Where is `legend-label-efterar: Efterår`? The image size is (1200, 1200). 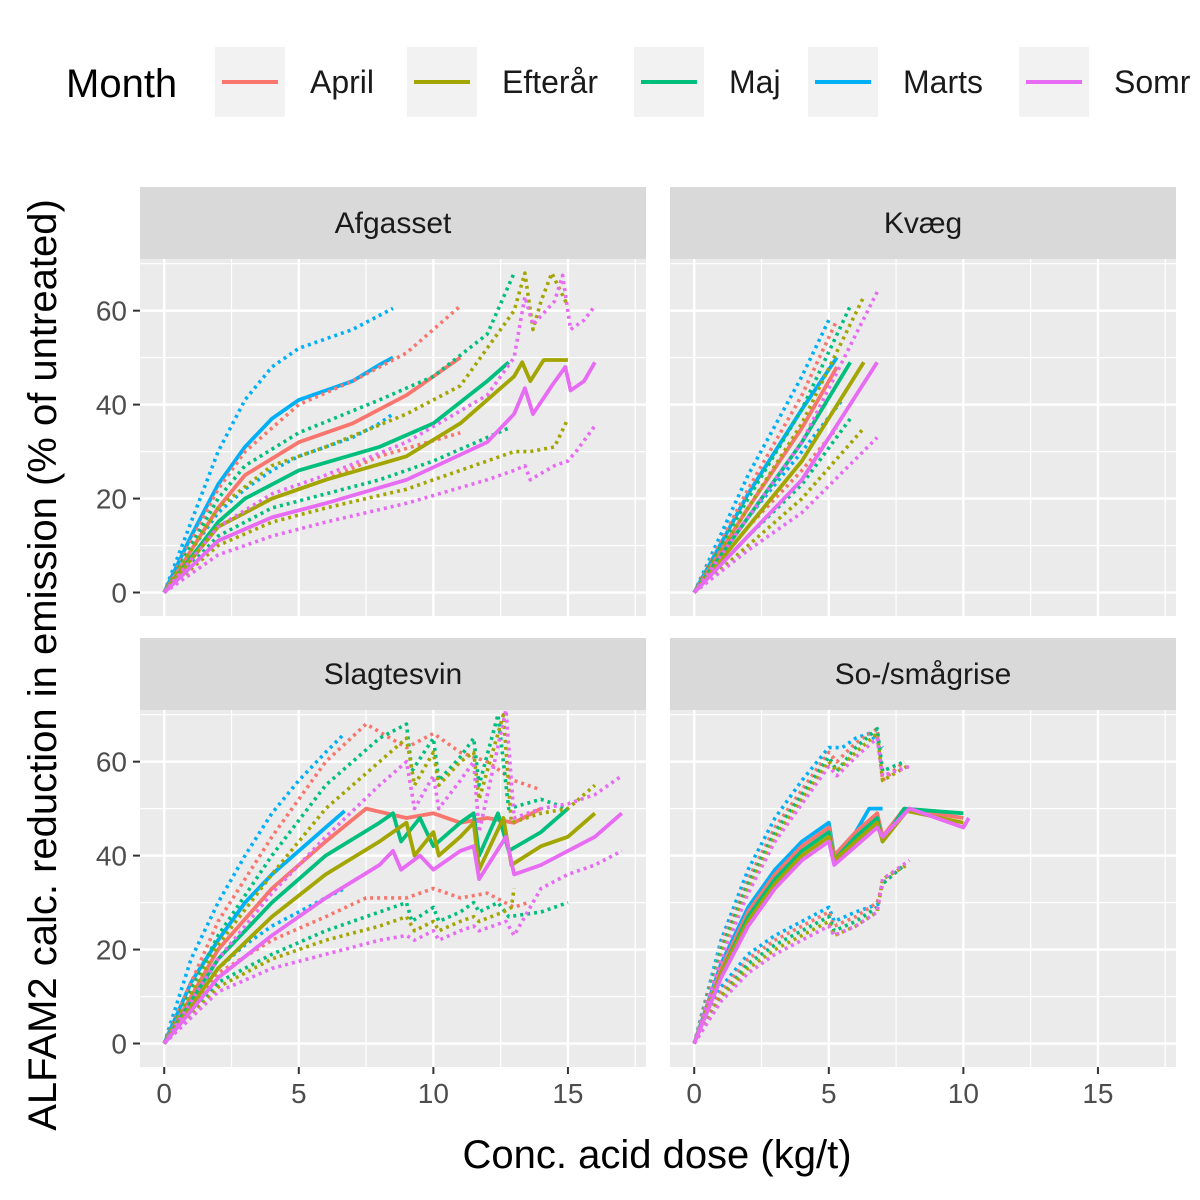 legend-label-efterar: Efterår is located at coordinates (550, 82).